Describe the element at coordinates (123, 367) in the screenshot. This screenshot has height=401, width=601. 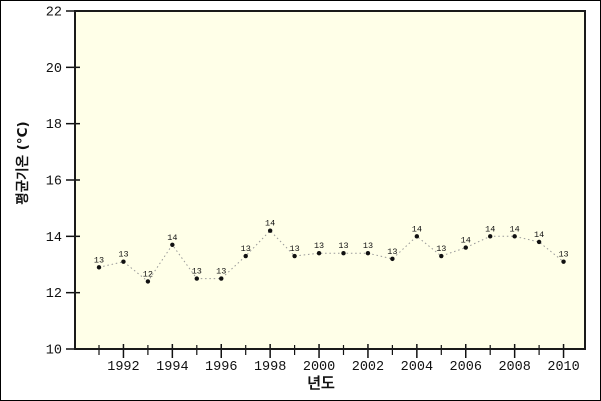
I see `x-tick-label: 1992` at that location.